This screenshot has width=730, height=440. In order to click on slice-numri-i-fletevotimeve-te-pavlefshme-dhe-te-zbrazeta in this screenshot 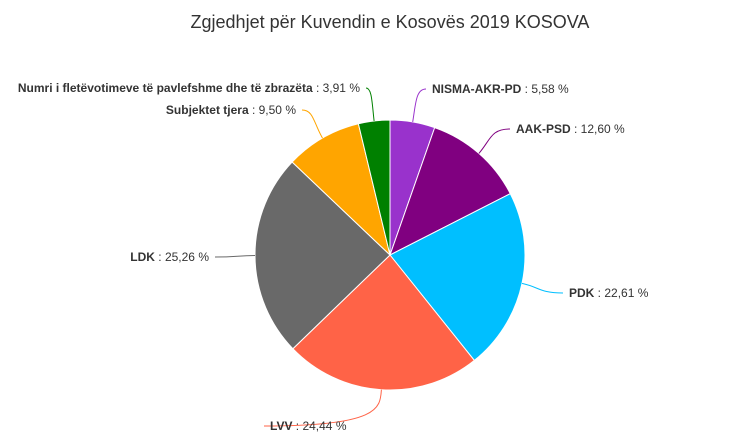, I will do `click(374, 187)`.